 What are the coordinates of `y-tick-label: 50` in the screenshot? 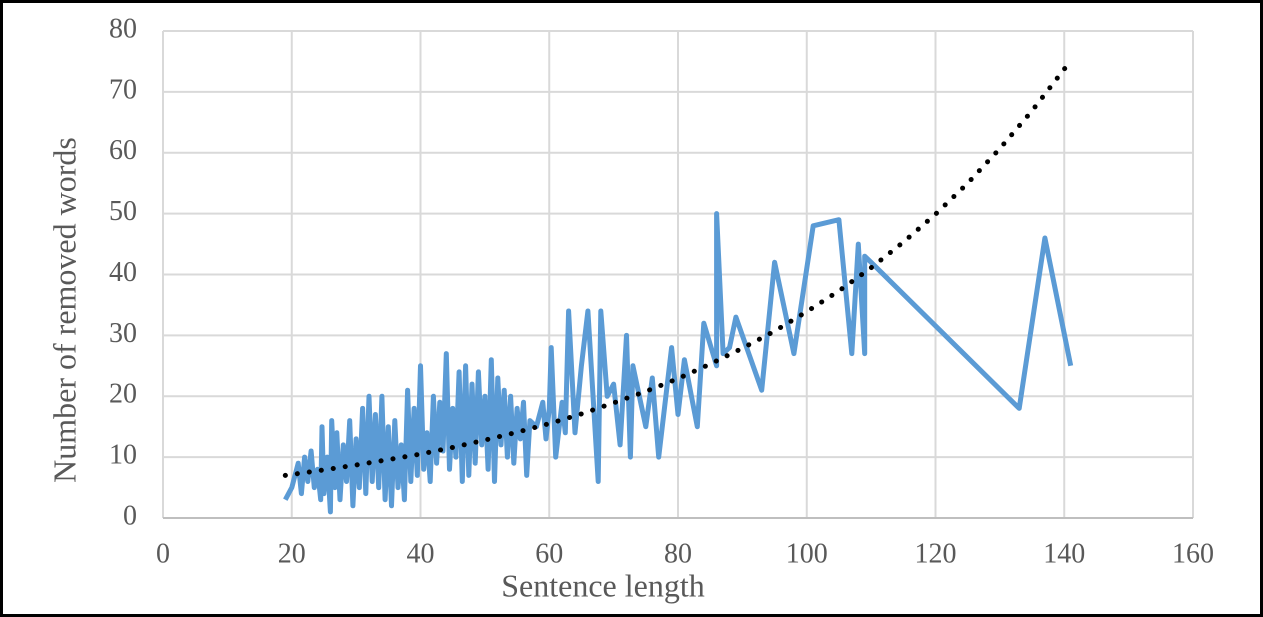 It's located at (123, 211).